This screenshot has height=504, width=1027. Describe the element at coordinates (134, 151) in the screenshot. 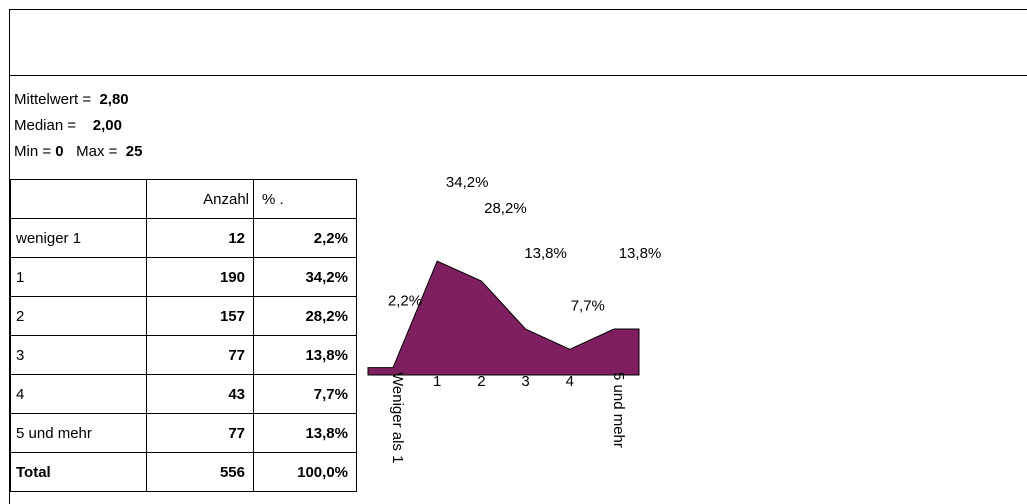

I see `max-value: 25` at that location.